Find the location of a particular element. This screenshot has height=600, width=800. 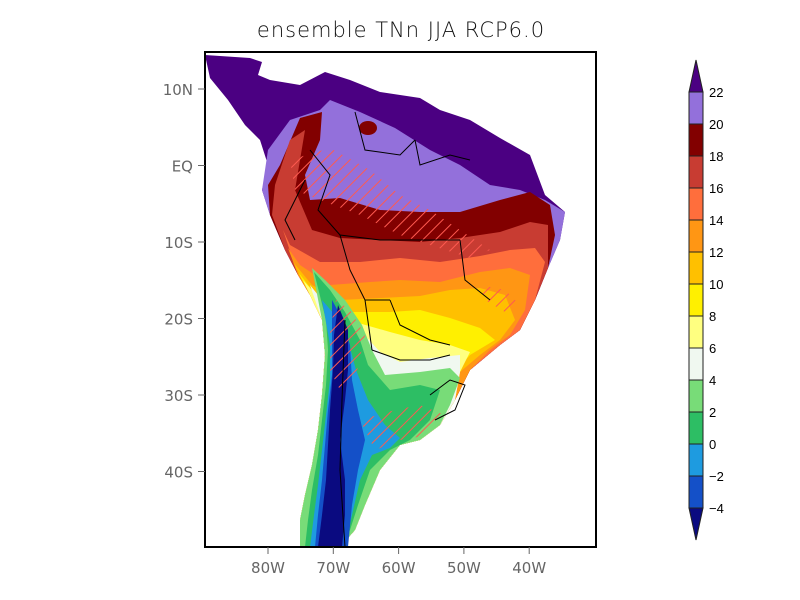

colorbar-label: 20 is located at coordinates (716, 124).